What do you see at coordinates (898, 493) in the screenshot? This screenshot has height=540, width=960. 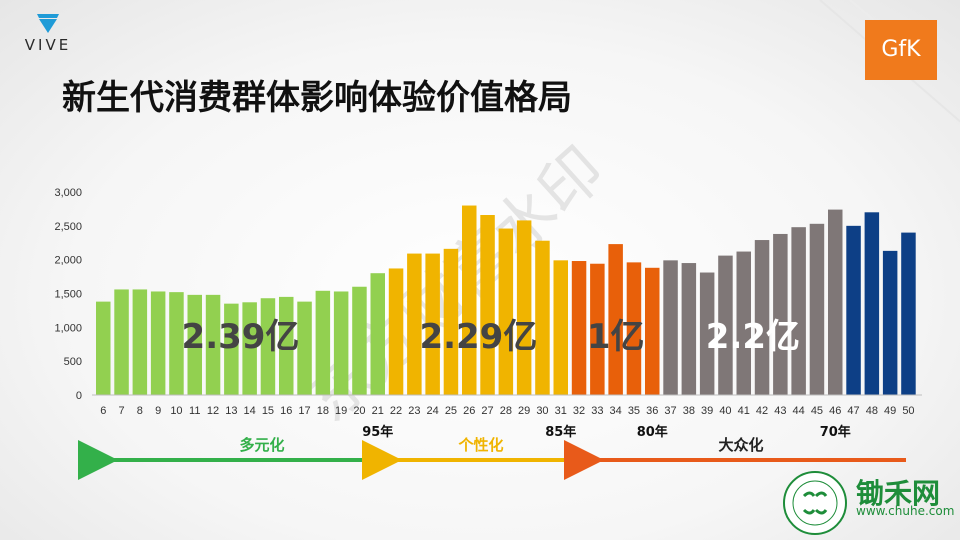 I see `chuhe-brand-name: 锄禾网` at bounding box center [898, 493].